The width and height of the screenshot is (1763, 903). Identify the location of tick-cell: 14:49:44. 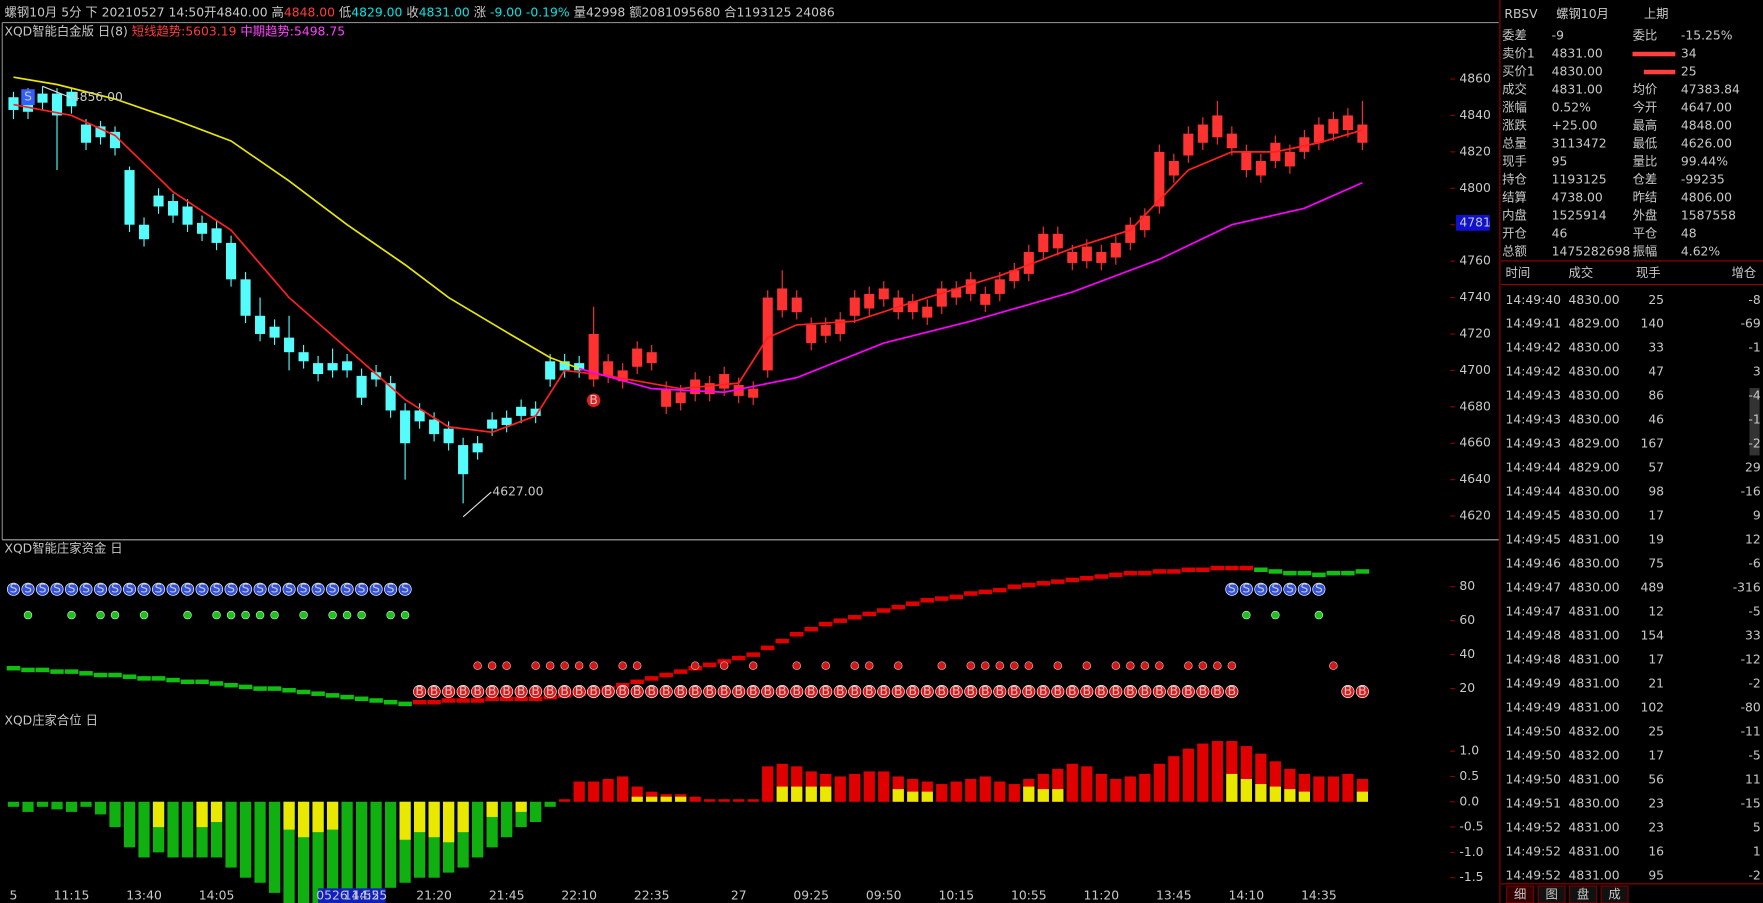
(1534, 468).